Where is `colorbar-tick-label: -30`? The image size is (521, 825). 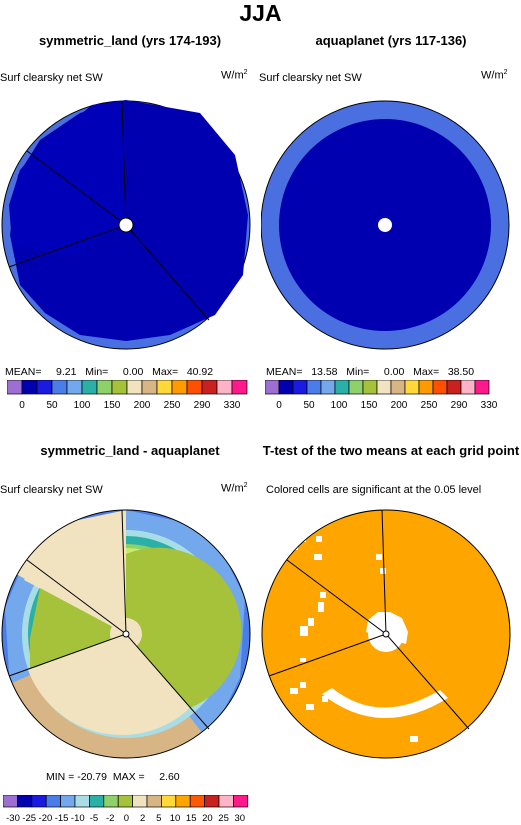
colorbar-tick-label: -30 is located at coordinates (13, 818).